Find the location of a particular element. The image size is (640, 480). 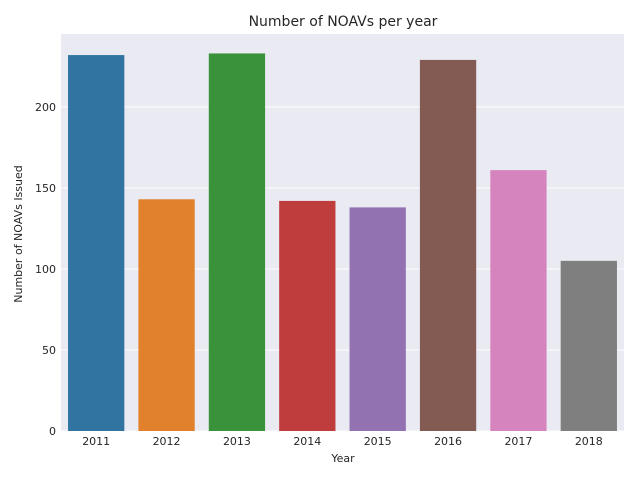

bar-2017 is located at coordinates (518, 300).